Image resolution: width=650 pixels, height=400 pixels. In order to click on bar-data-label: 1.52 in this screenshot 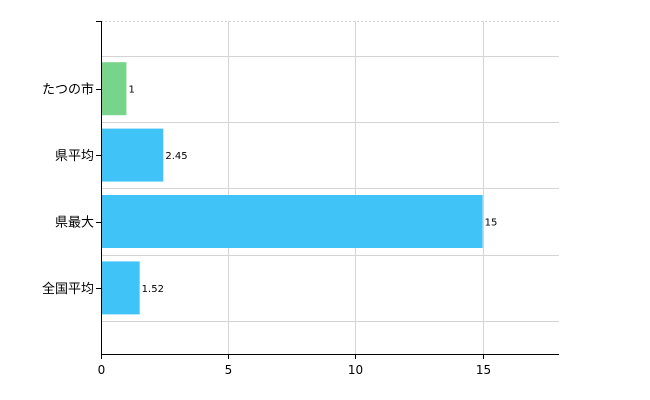, I will do `click(153, 289)`.